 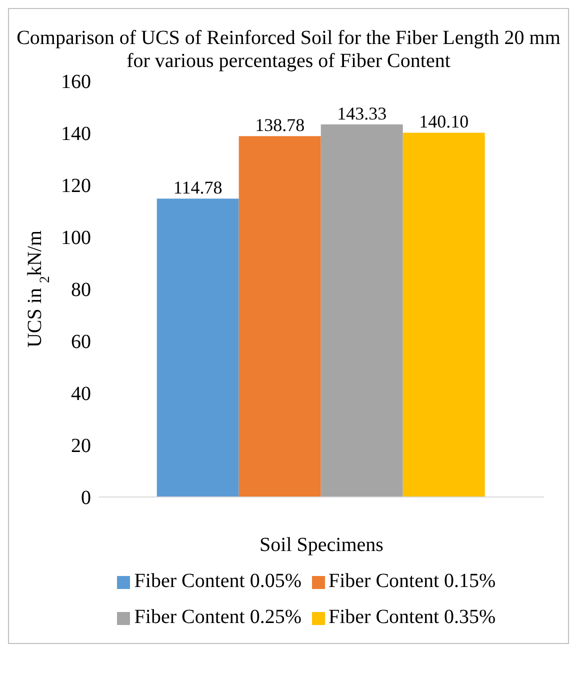 I want to click on y-tick-label: 120, so click(x=76, y=186).